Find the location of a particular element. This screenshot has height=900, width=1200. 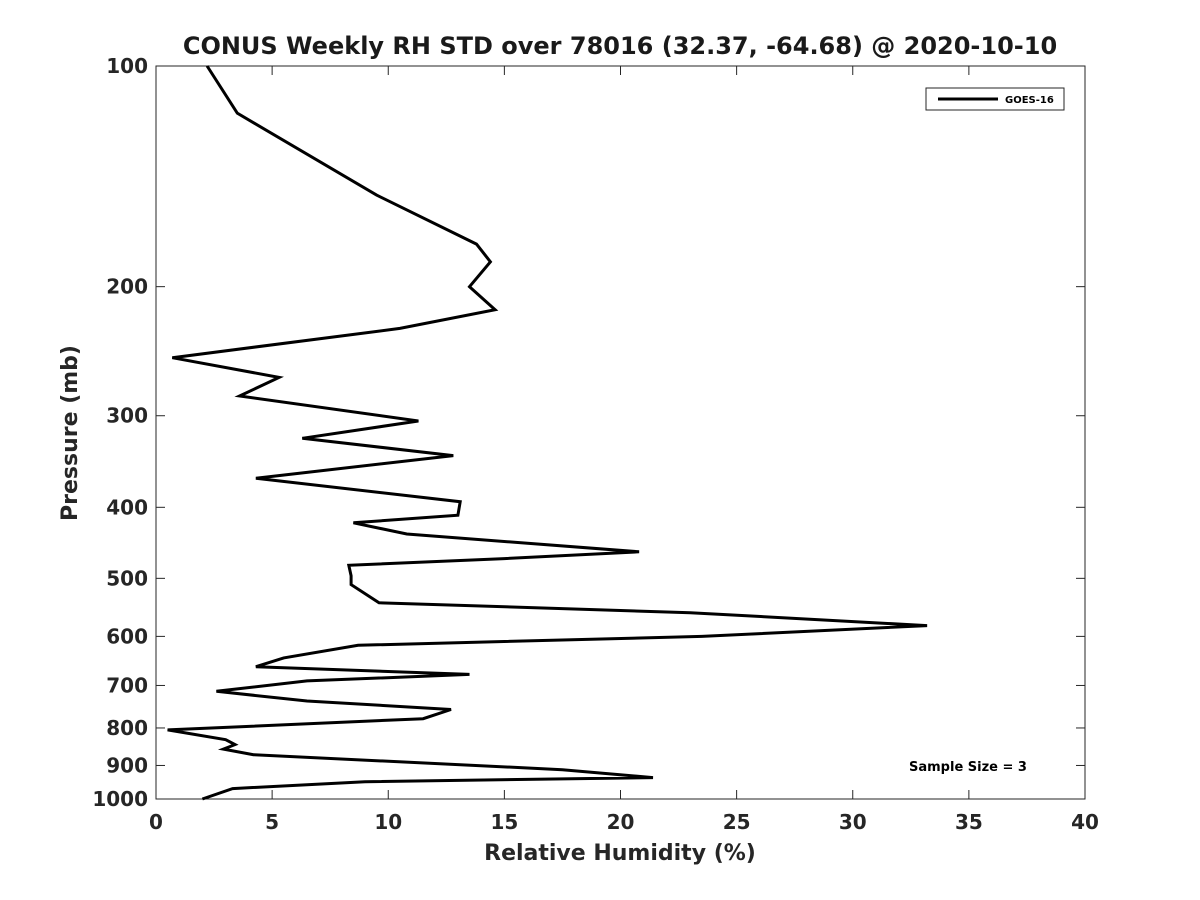

x-tick-label: 30 is located at coordinates (853, 822).